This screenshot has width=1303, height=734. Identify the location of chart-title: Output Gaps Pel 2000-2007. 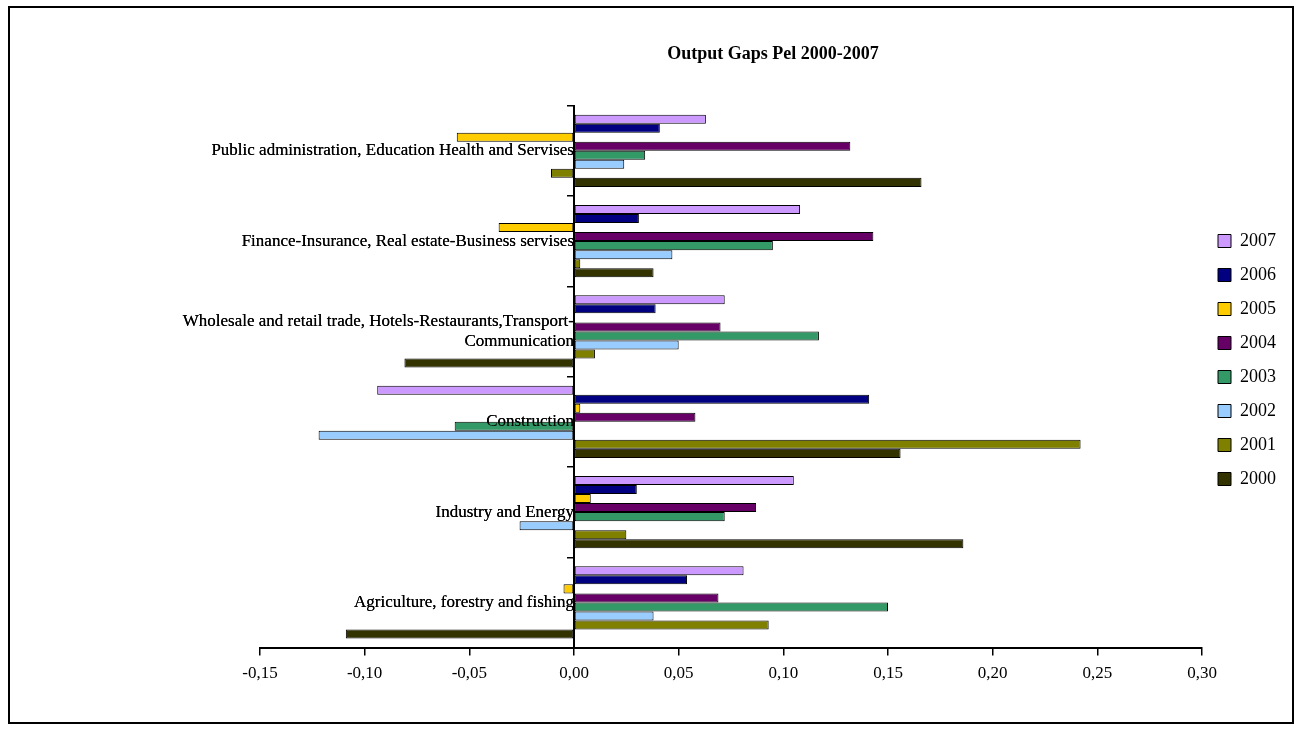
(773, 53).